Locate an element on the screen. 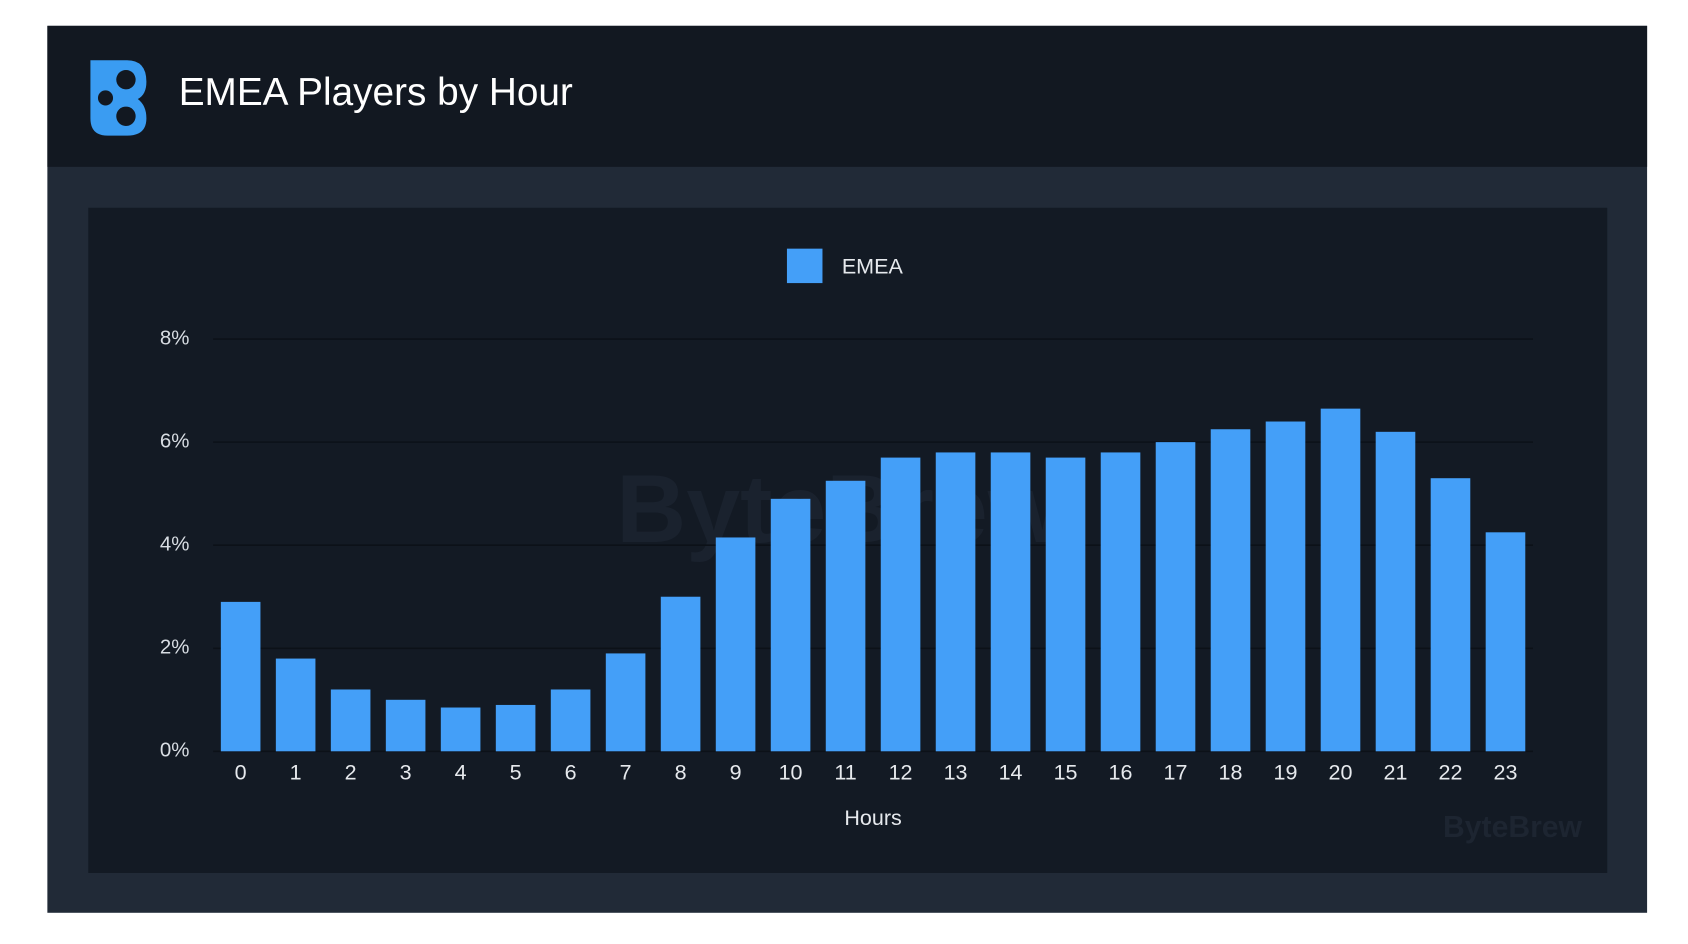 This screenshot has height=944, width=1688. x-tick-label: 0 is located at coordinates (241, 773).